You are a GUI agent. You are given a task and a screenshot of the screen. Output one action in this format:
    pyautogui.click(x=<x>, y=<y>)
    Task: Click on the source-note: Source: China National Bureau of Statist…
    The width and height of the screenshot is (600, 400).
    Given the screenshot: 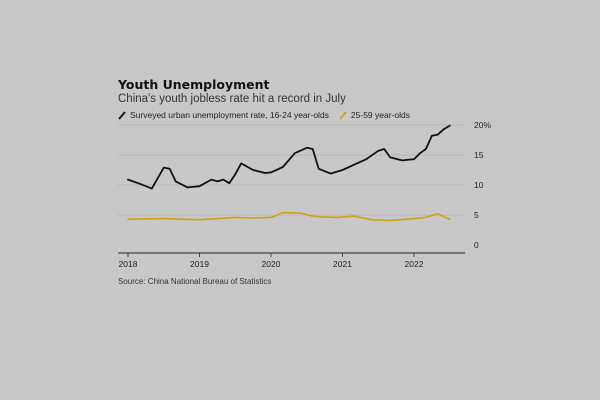 What is the action you would take?
    pyautogui.click(x=195, y=281)
    